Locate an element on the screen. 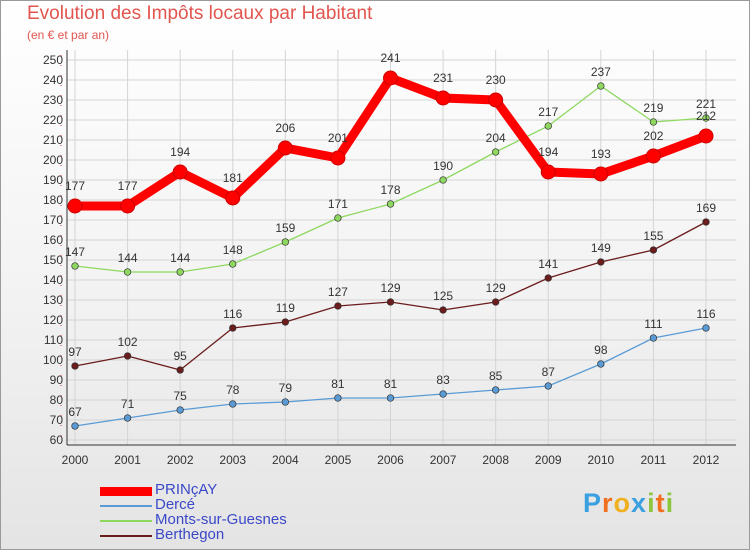 Image resolution: width=750 pixels, height=550 pixels. y-tick-label: 80 is located at coordinates (57, 400).